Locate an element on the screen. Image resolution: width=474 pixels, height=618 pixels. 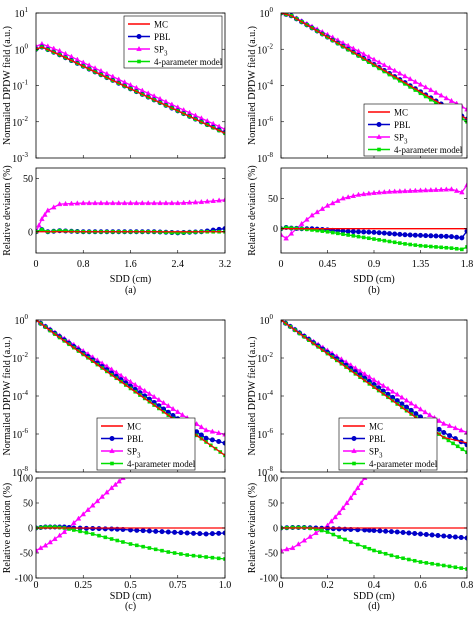
y-tick-exponent: 1 is located at coordinates (27, 10).